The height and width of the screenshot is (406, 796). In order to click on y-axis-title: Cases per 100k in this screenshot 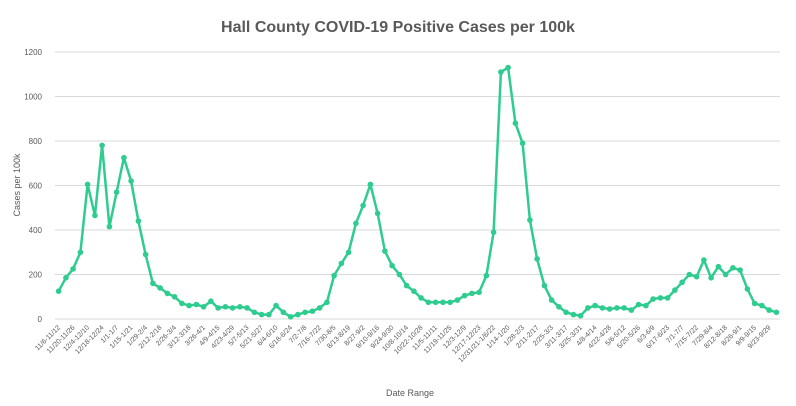, I will do `click(17, 185)`.